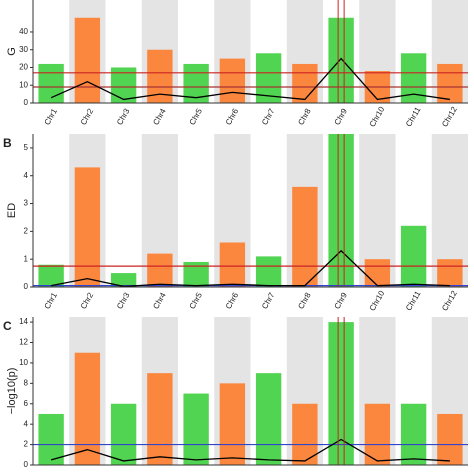 This screenshot has width=474, height=474. What do you see at coordinates (23, 67) in the screenshot?
I see `y-tick-label: 20` at bounding box center [23, 67].